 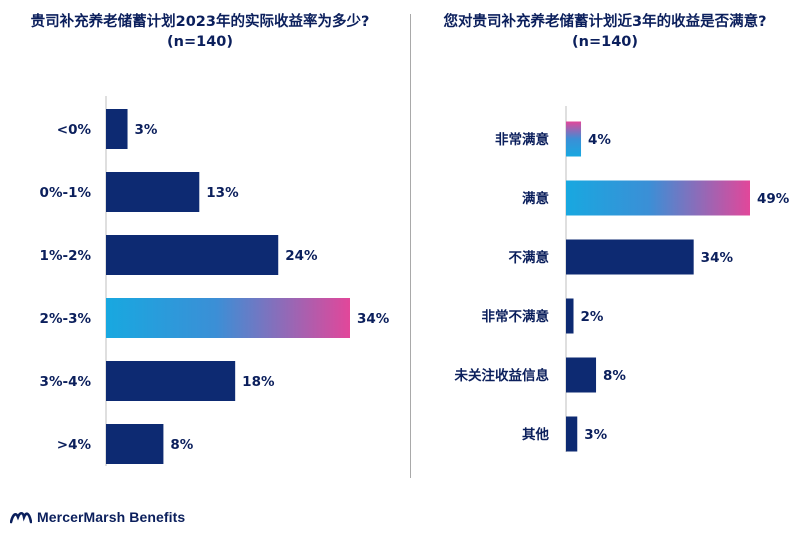 What do you see at coordinates (529, 257) in the screenshot?
I see `right-category-label: 不满意` at bounding box center [529, 257].